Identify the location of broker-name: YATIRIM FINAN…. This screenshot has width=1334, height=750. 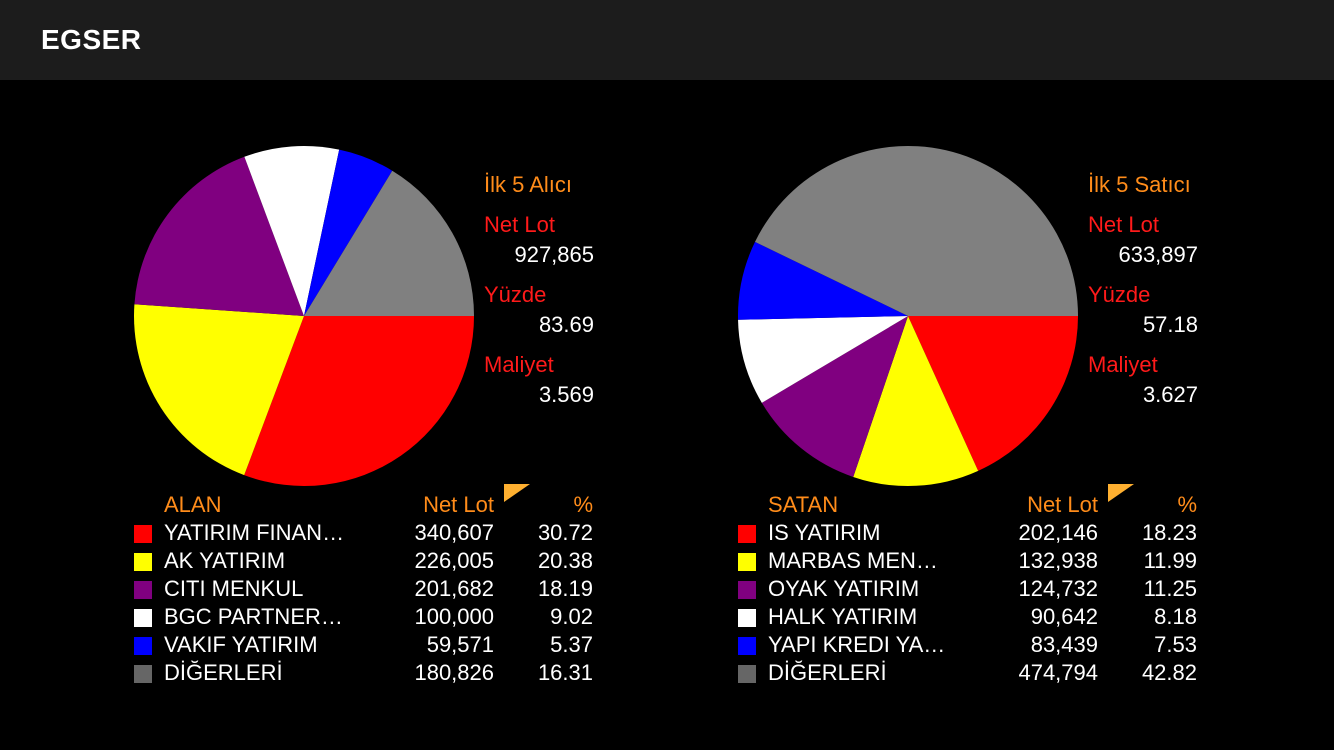
(254, 532).